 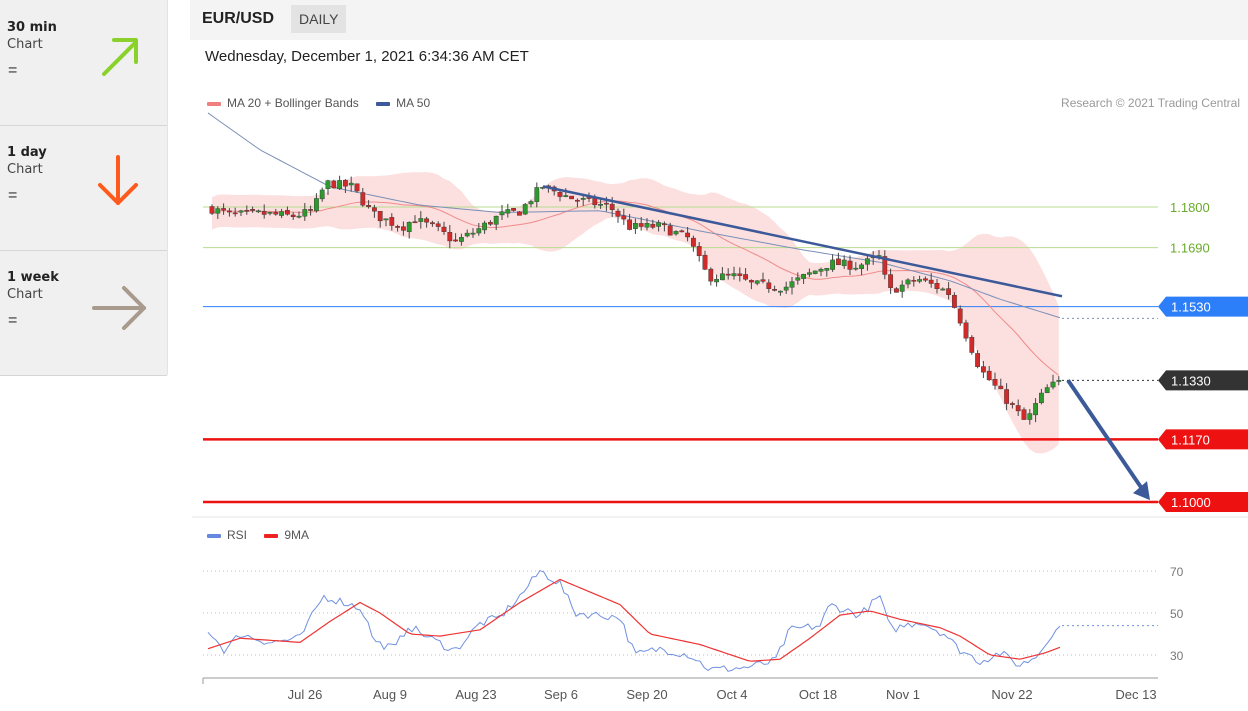 I want to click on main-legend: MA 20 + Bollinger Bands MA 50, so click(x=318, y=103).